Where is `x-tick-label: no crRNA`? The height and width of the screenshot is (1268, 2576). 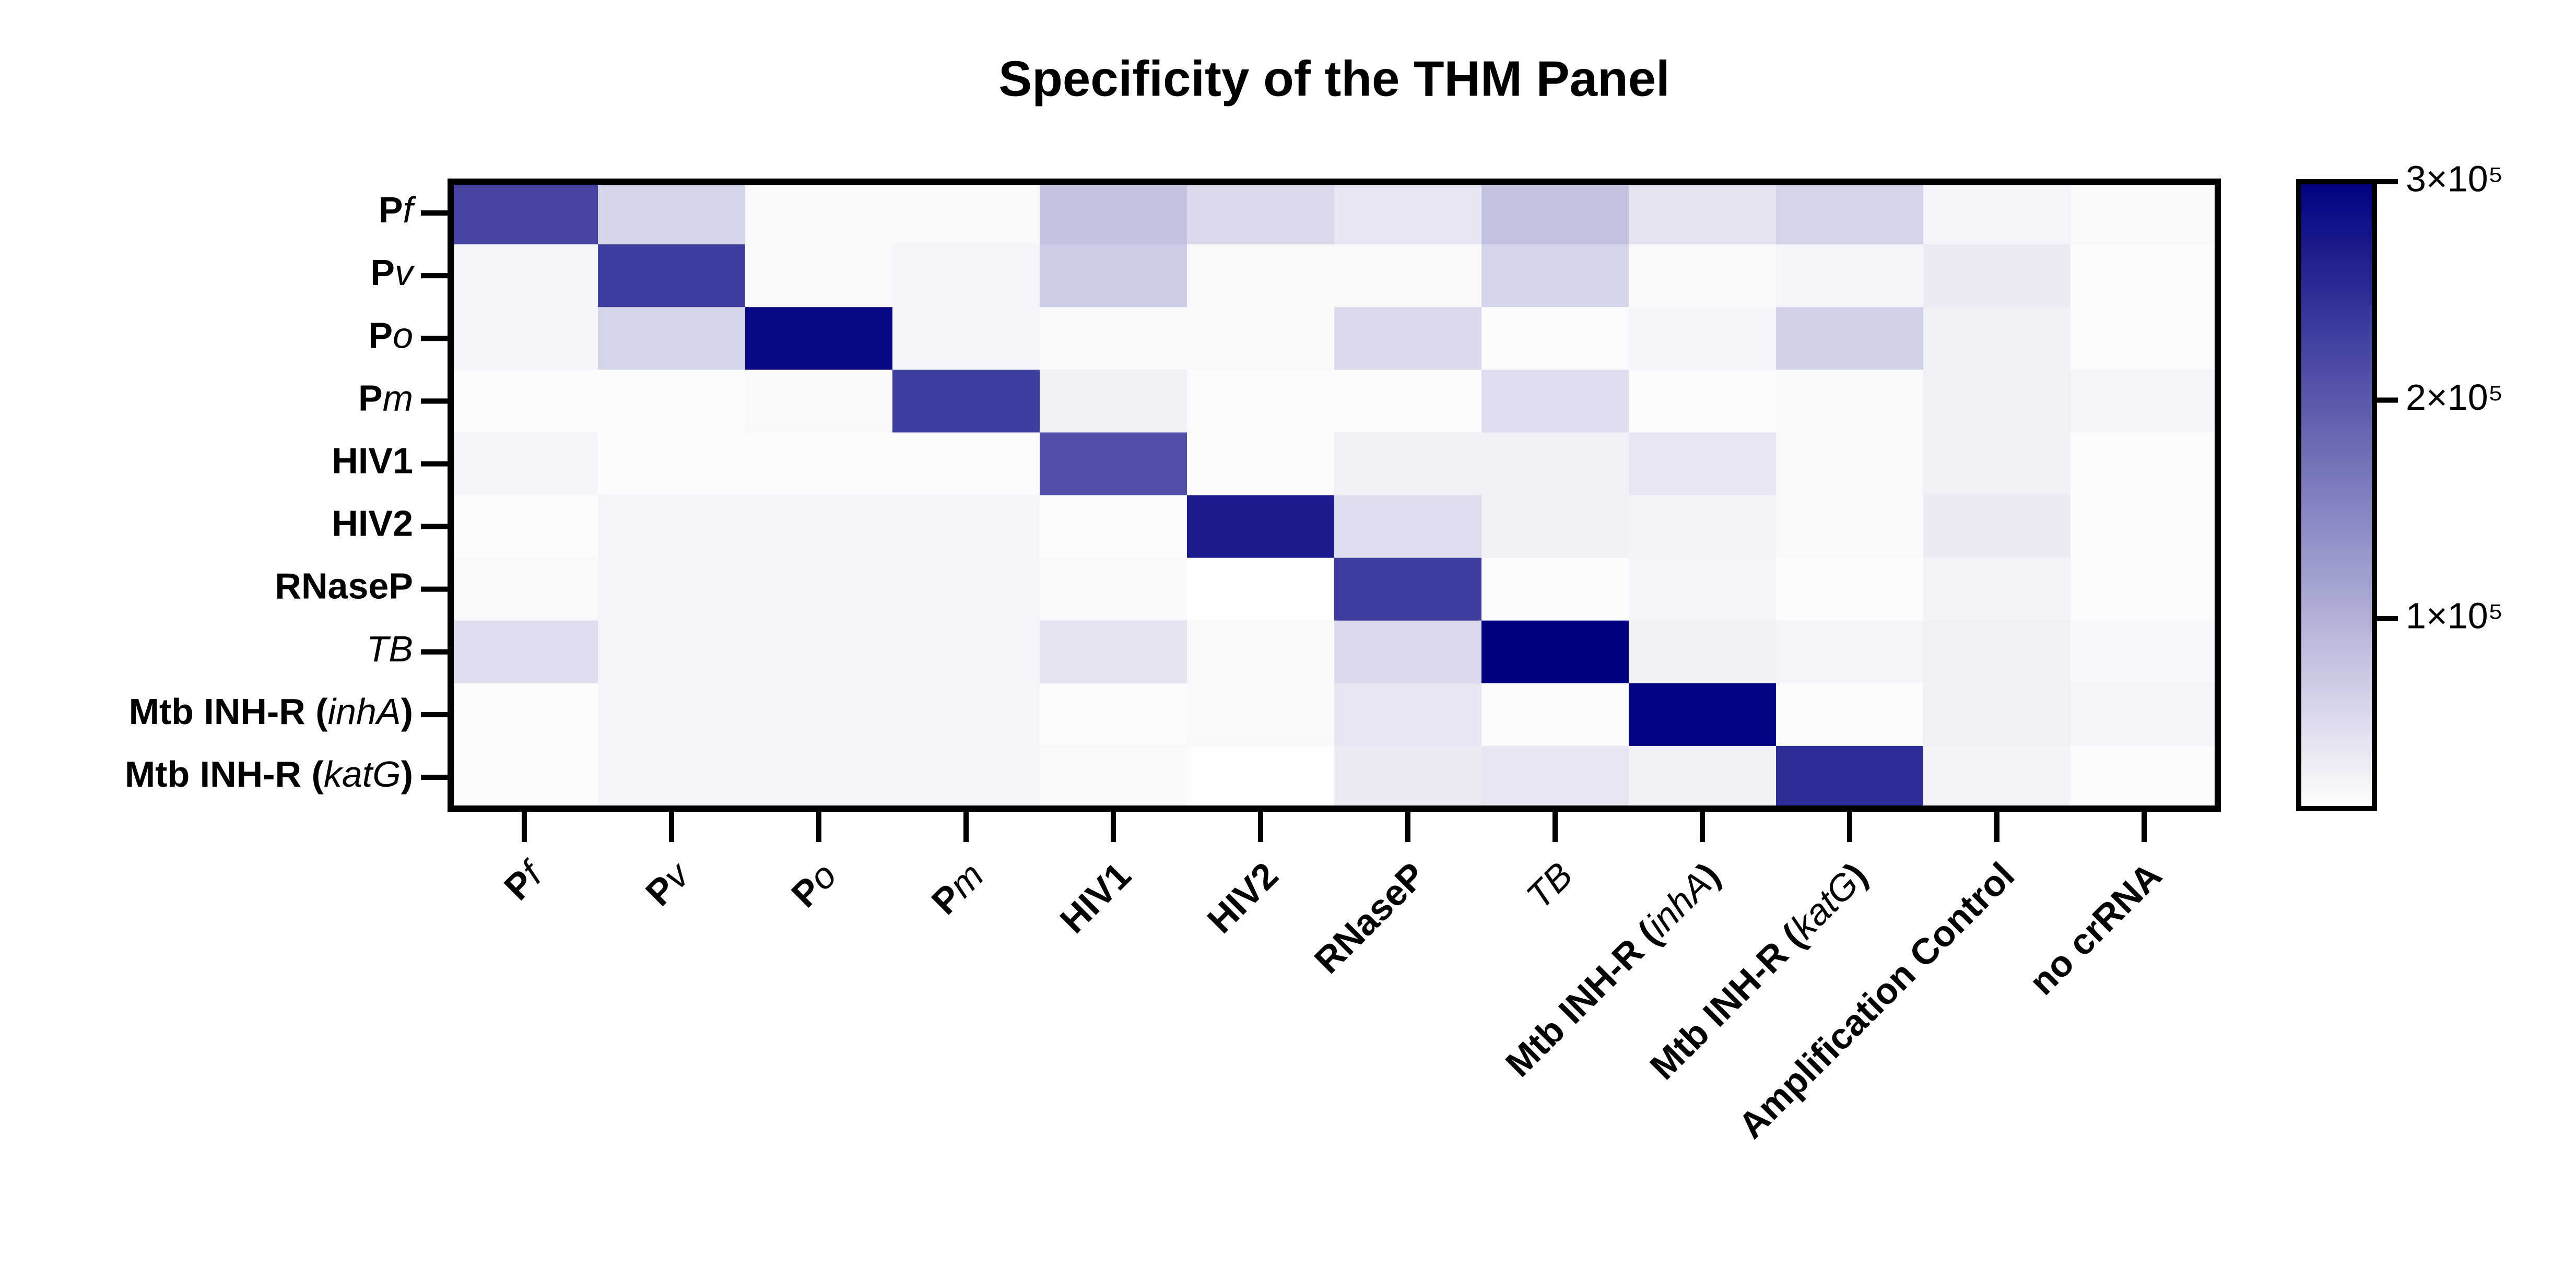
x-tick-label: no crRNA is located at coordinates (2095, 929).